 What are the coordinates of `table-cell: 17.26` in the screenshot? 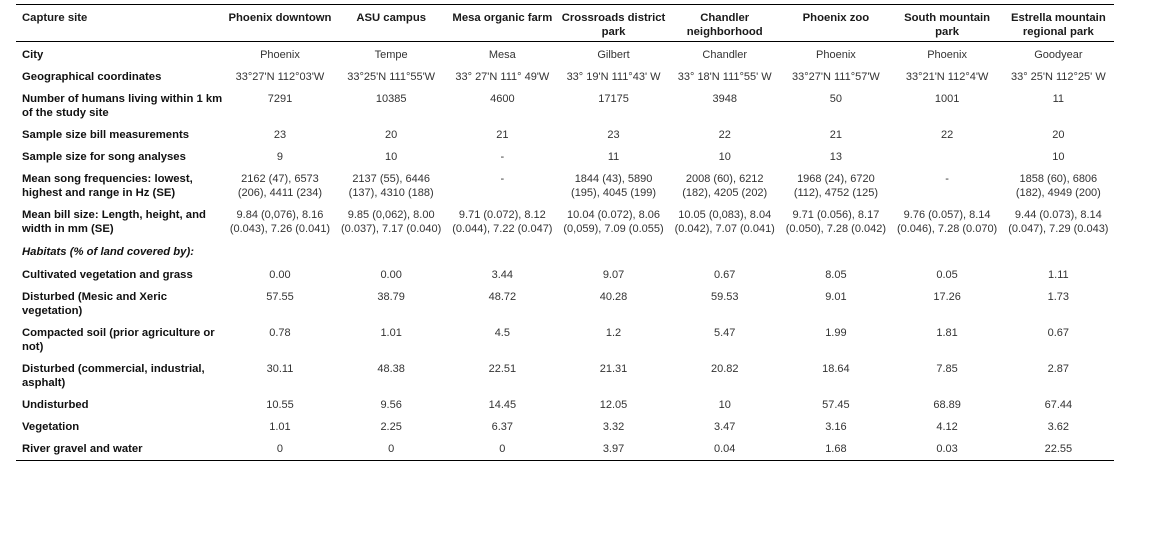 It's located at (947, 297).